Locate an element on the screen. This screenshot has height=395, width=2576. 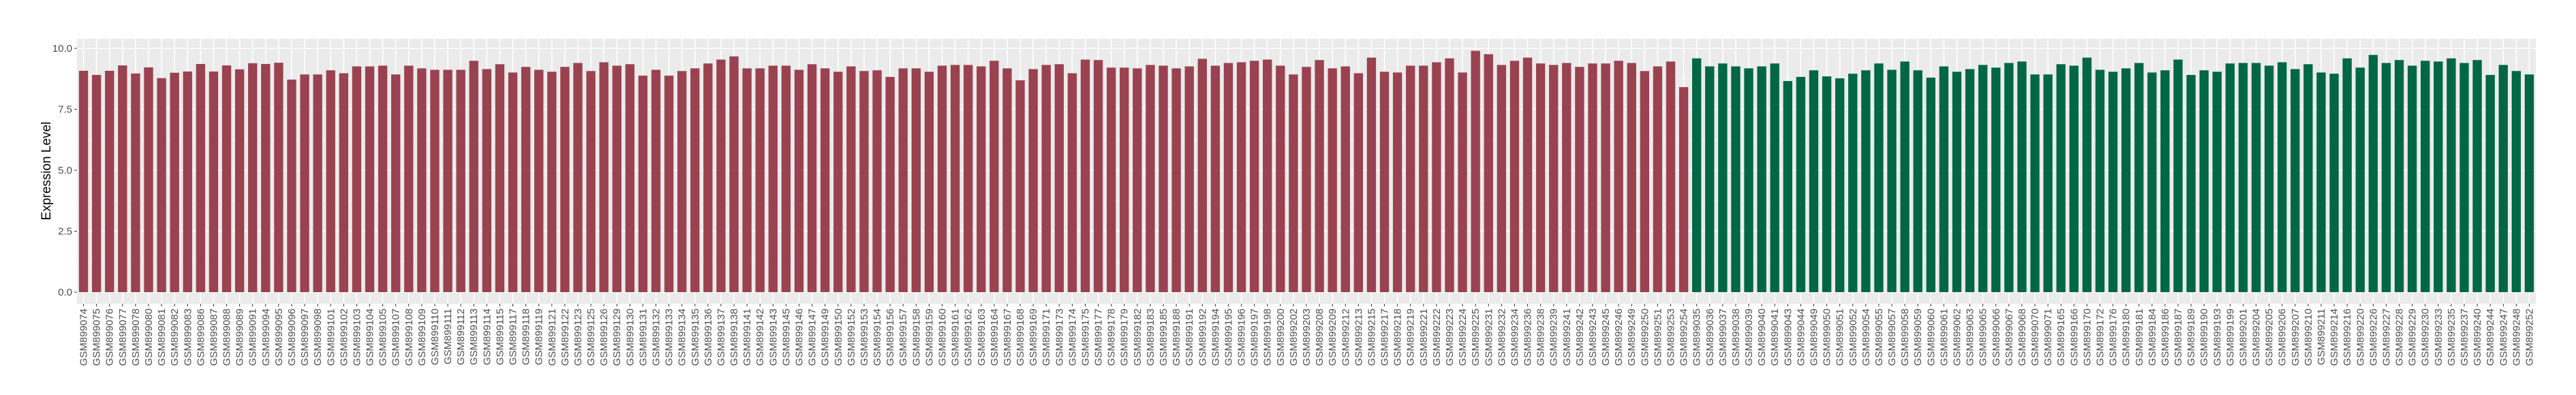
x-tick-label: GSM899078 is located at coordinates (136, 337).